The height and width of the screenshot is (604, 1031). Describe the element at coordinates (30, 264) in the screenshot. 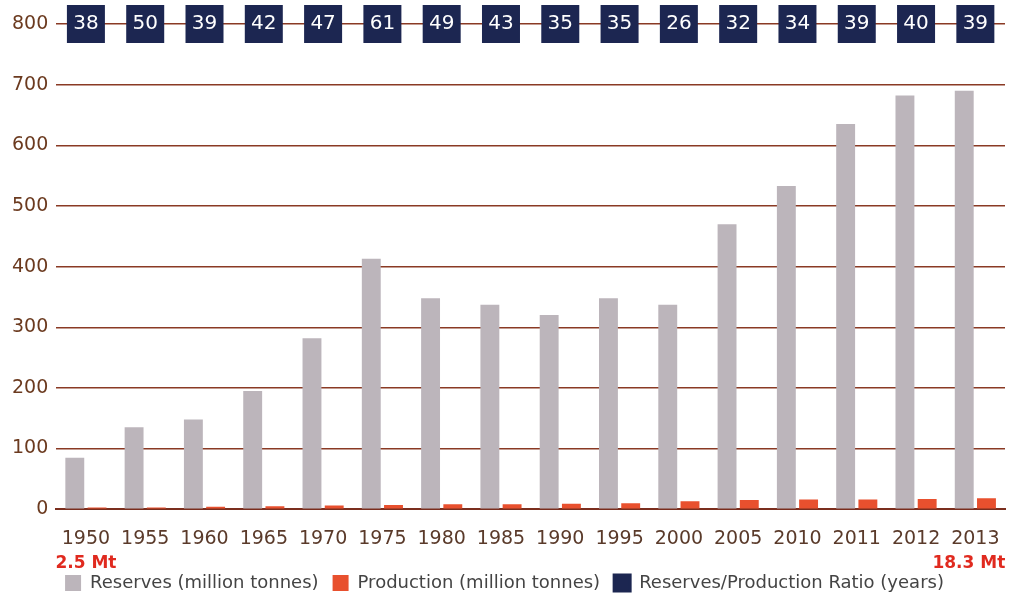

I see `y-tick-label: 400` at that location.